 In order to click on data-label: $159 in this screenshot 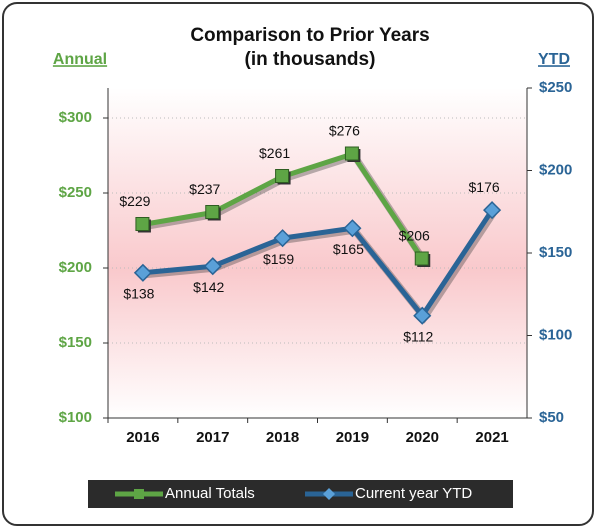, I will do `click(278, 259)`.